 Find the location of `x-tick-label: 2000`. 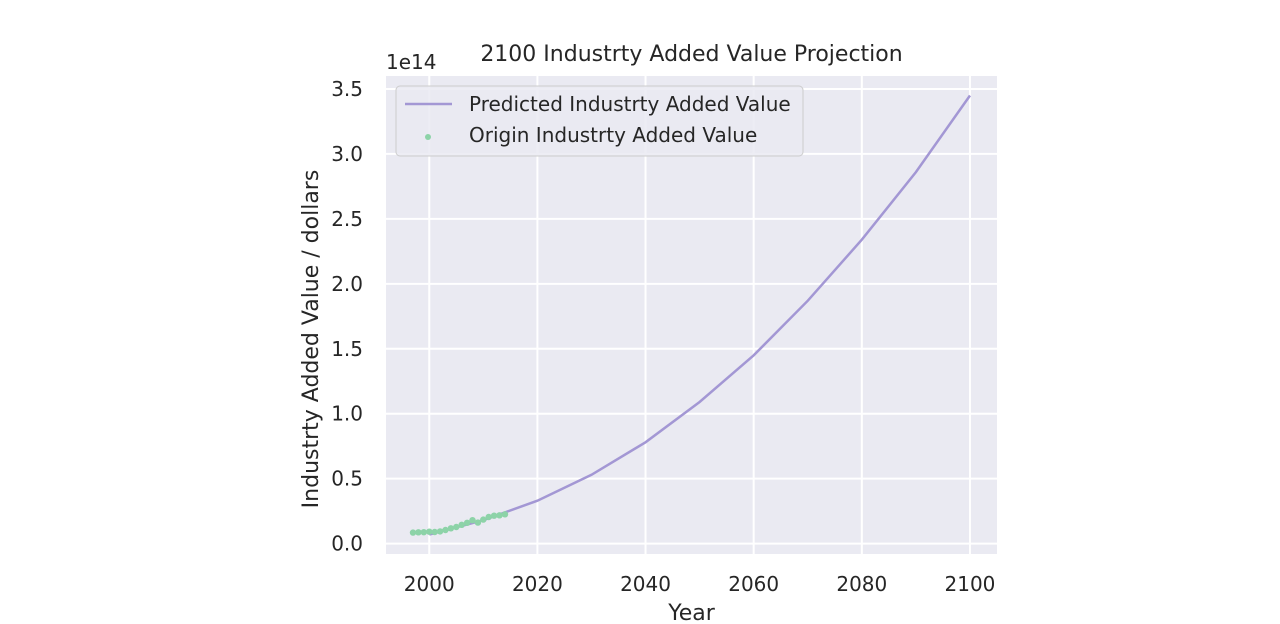

x-tick-label: 2000 is located at coordinates (429, 584).